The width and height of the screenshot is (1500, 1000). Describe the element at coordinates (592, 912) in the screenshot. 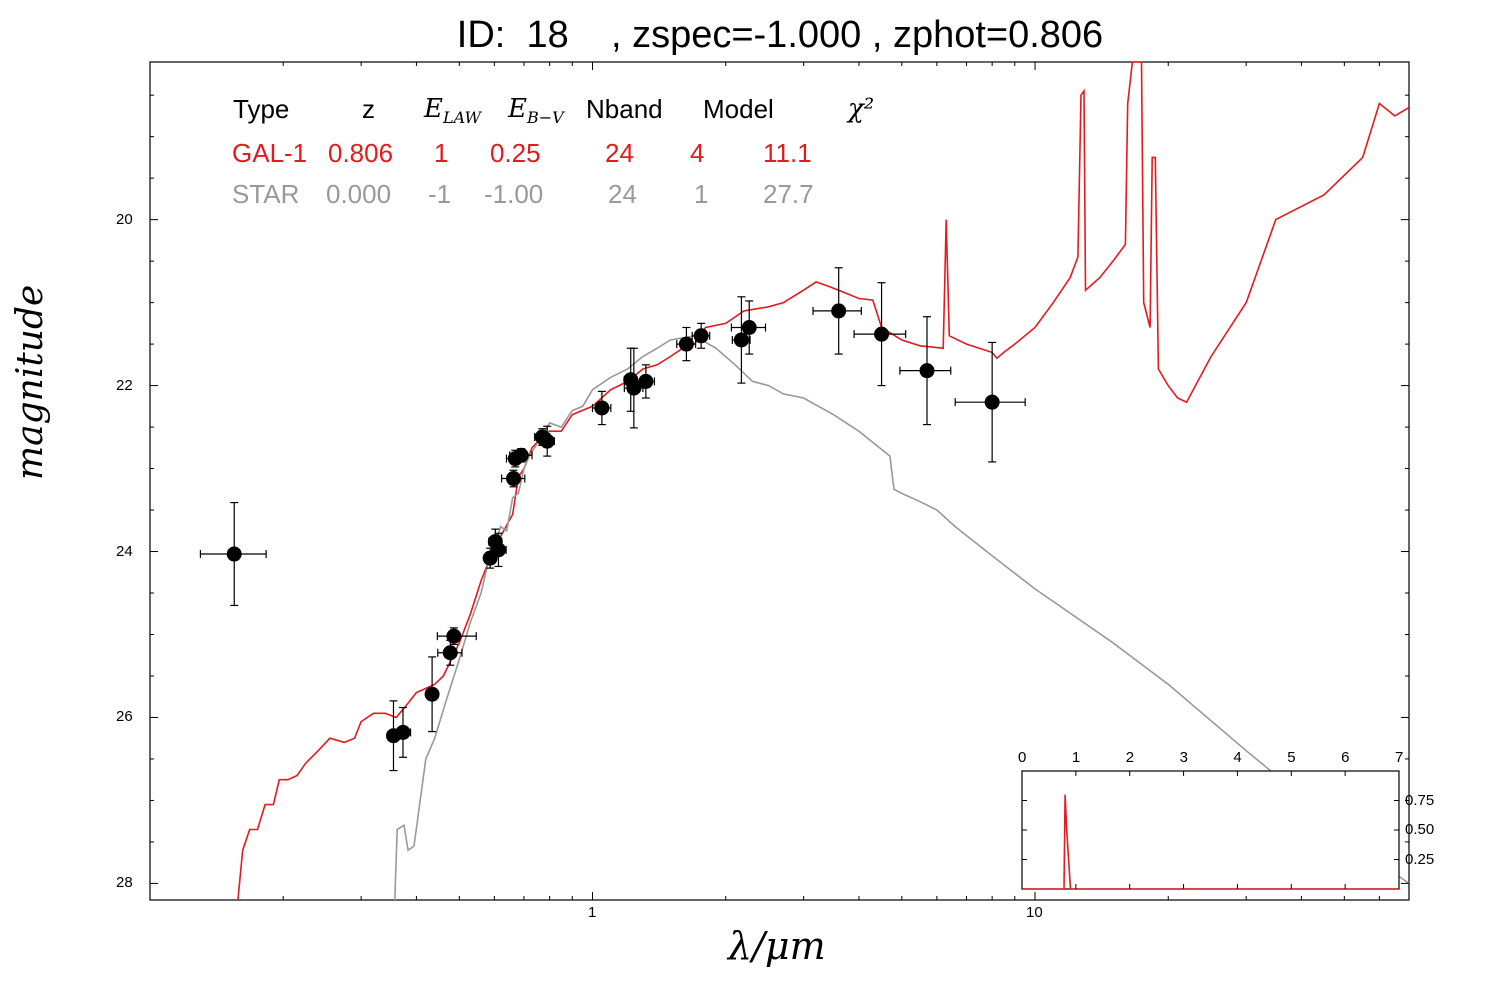

I see `x-tick-label: 1` at that location.